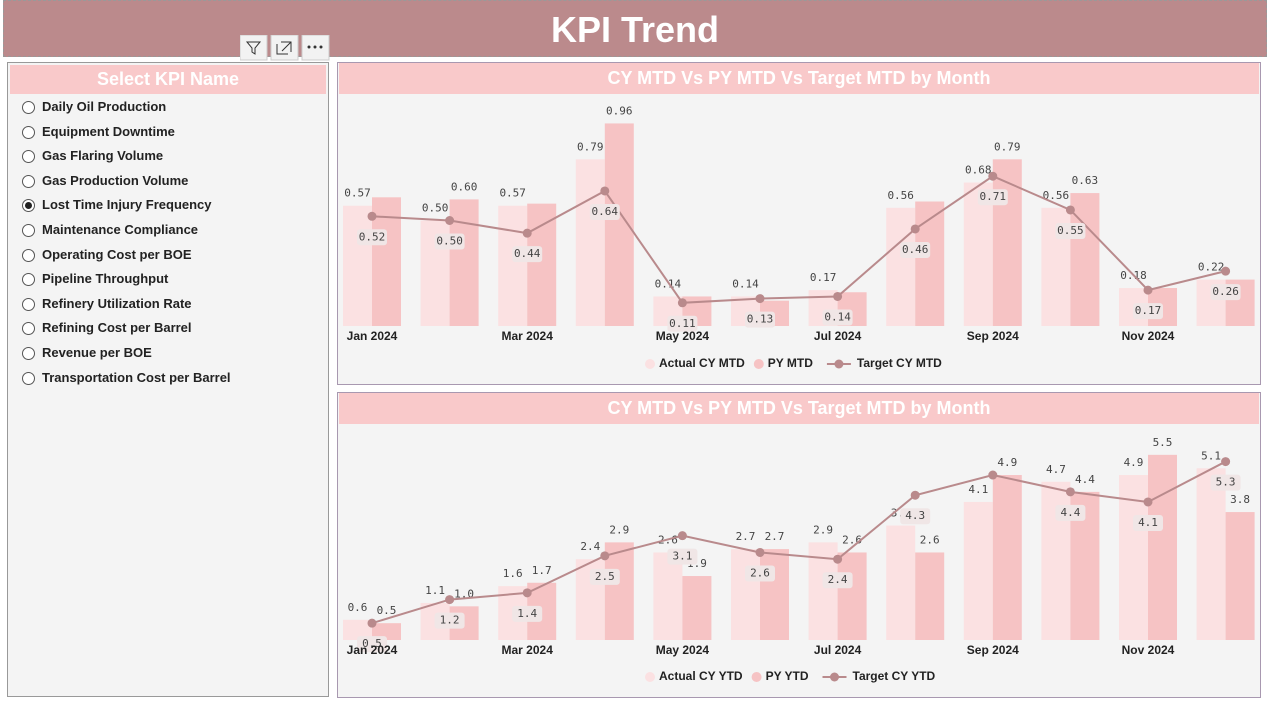 The width and height of the screenshot is (1280, 710). What do you see at coordinates (1211, 455) in the screenshot?
I see `data-label: 5.1` at bounding box center [1211, 455].